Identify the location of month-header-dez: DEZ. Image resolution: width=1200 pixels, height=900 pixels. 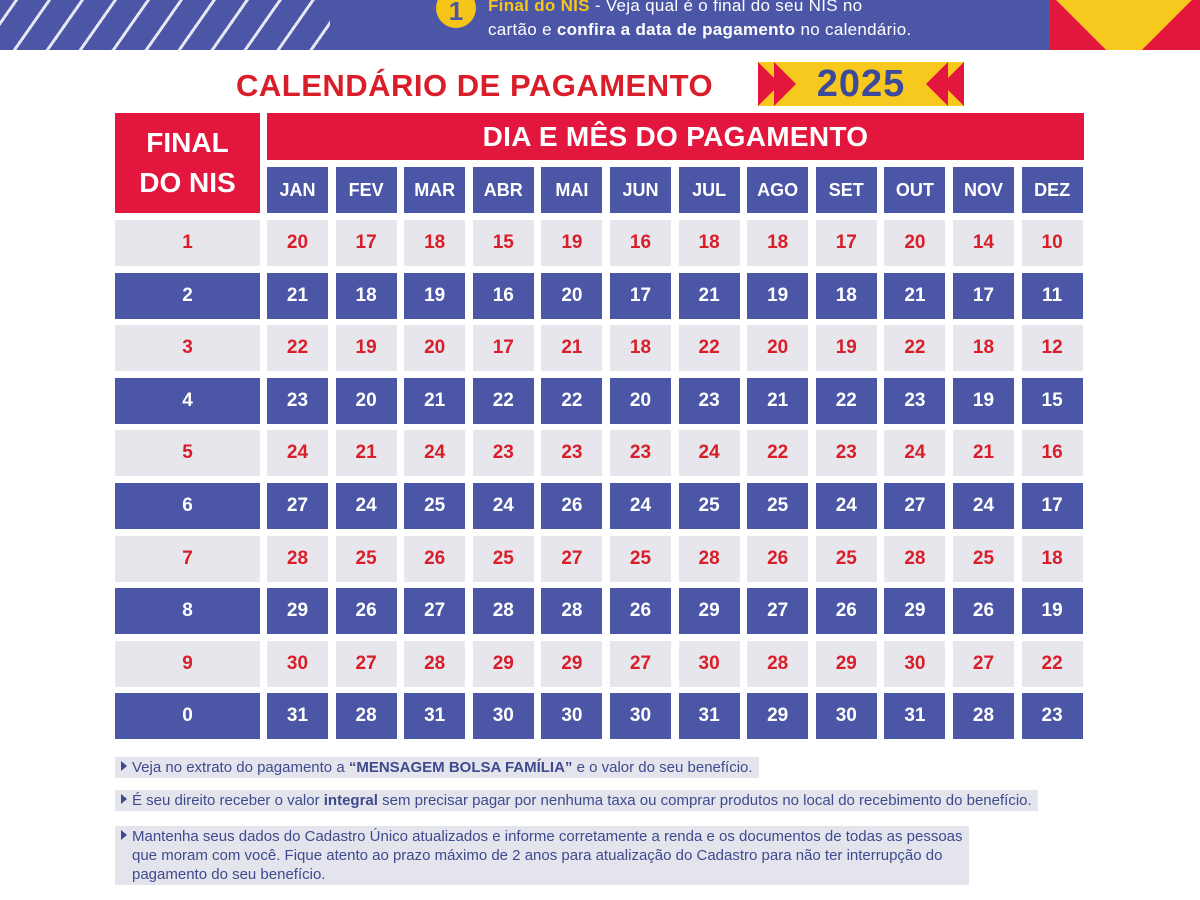
(1052, 190).